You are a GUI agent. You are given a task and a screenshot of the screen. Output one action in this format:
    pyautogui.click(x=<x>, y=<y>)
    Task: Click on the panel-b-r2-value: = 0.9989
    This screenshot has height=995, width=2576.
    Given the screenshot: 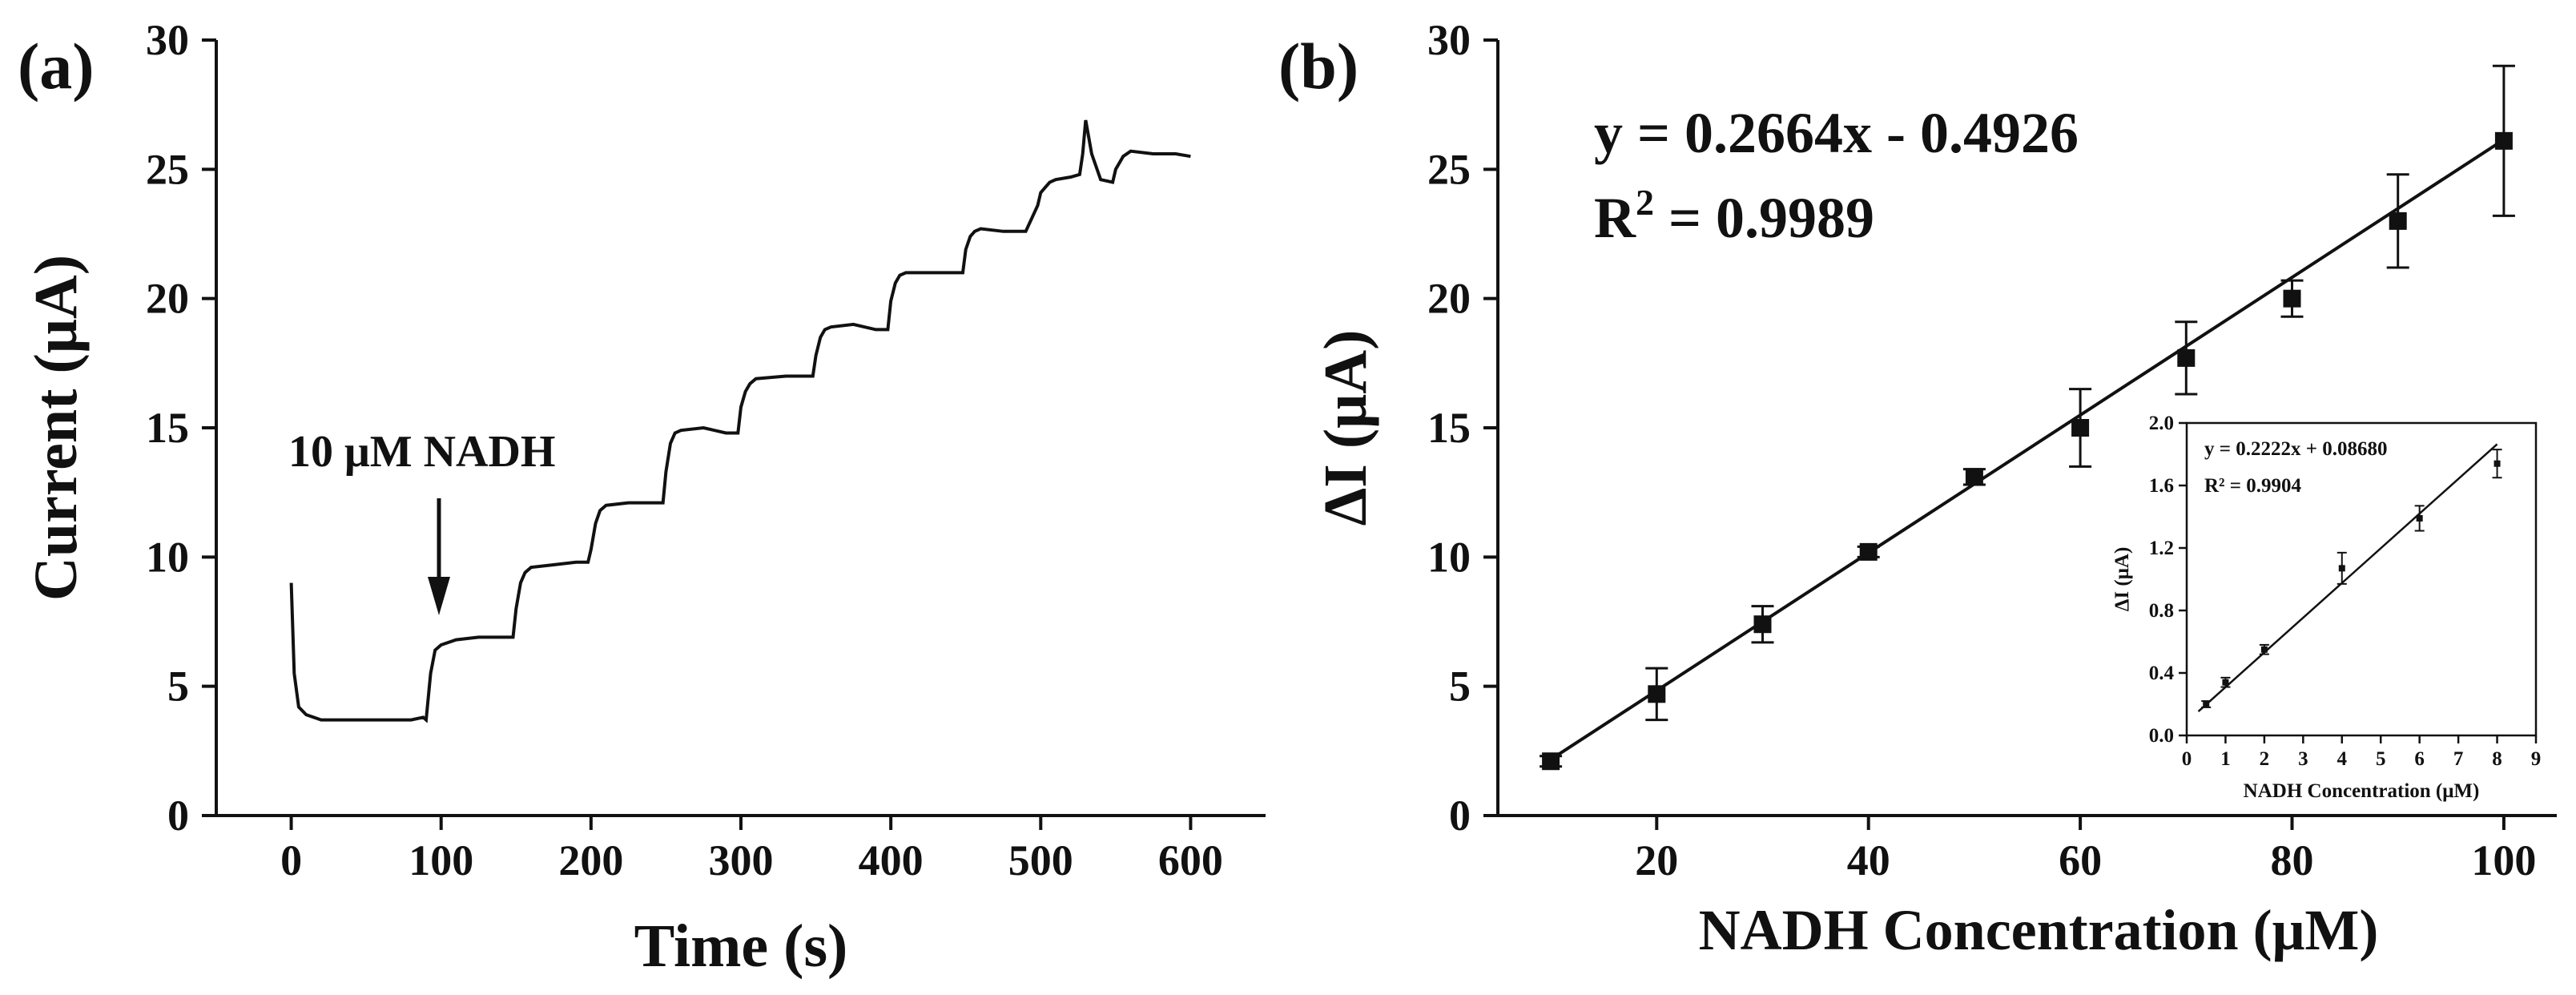 What is the action you would take?
    pyautogui.click(x=1764, y=218)
    